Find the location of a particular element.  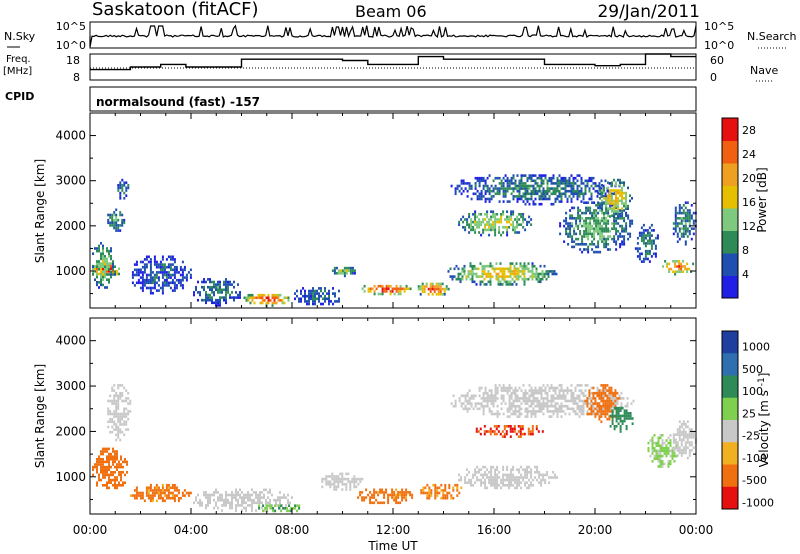

y-tick-label: 2000 is located at coordinates (70, 226).